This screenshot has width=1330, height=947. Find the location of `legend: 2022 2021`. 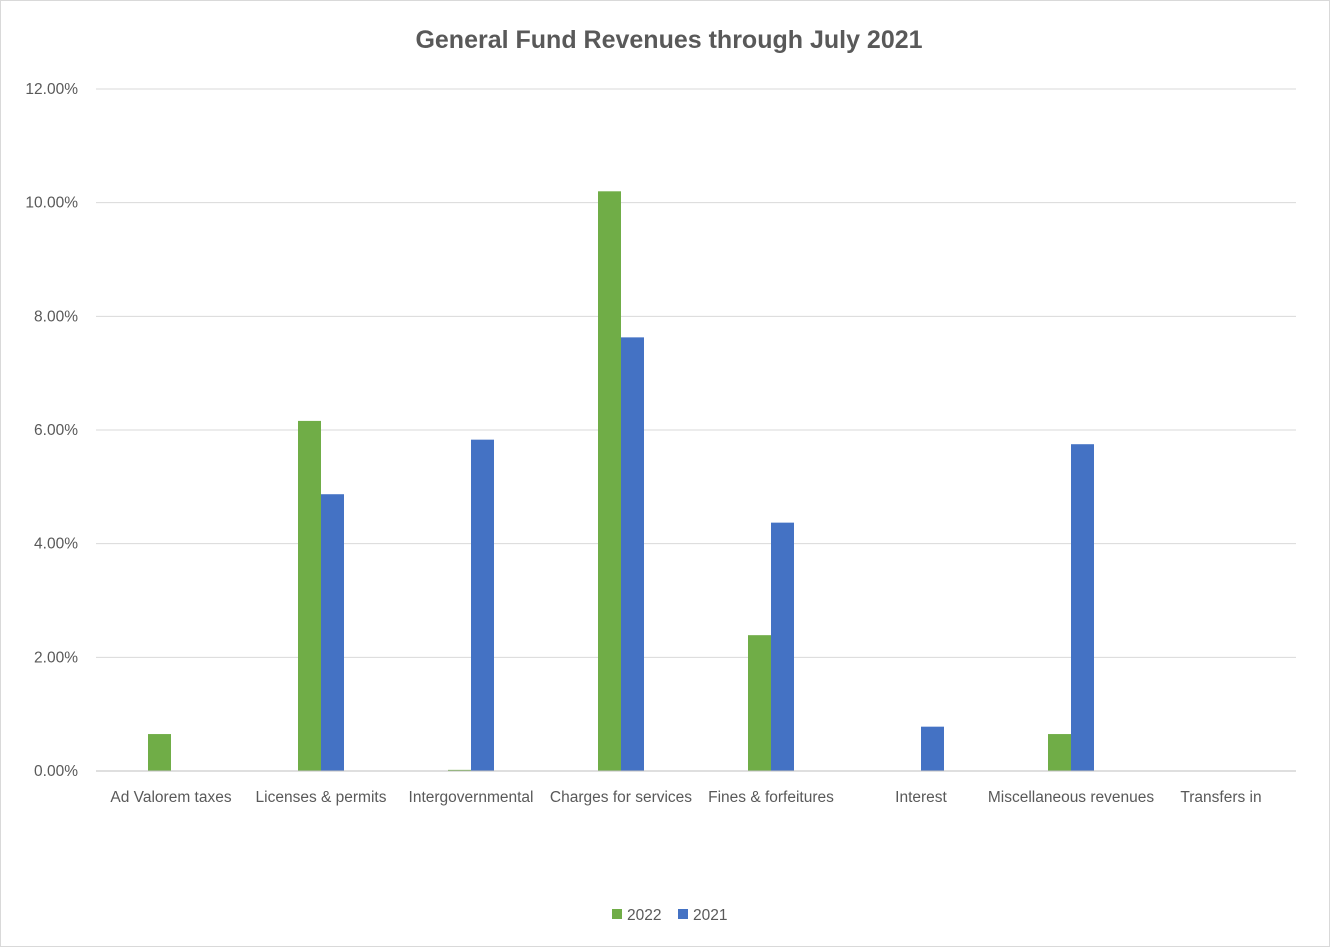

legend: 2022 2021 is located at coordinates (669, 915).